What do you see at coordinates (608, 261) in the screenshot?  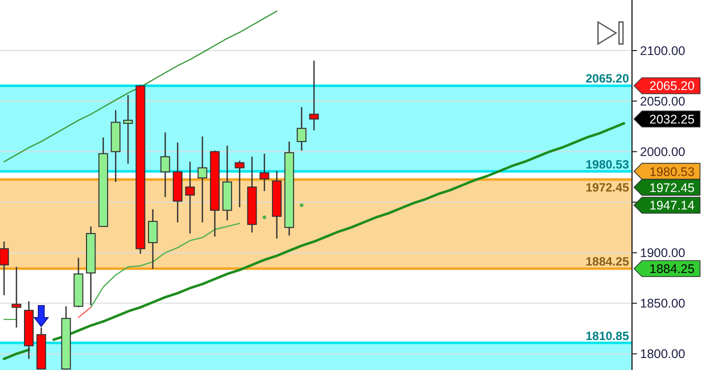 I see `ref-line-label: 1884.25` at bounding box center [608, 261].